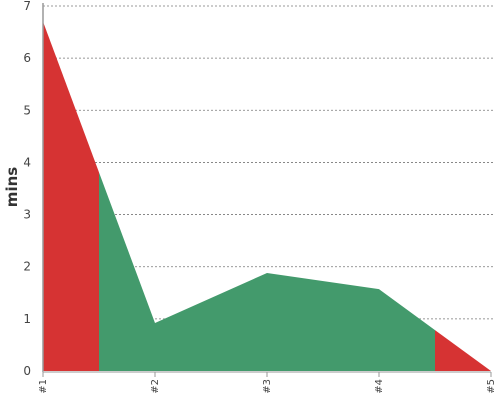 Image resolution: width=500 pixels, height=400 pixels. I want to click on y-tick-label-6: 6, so click(27, 58).